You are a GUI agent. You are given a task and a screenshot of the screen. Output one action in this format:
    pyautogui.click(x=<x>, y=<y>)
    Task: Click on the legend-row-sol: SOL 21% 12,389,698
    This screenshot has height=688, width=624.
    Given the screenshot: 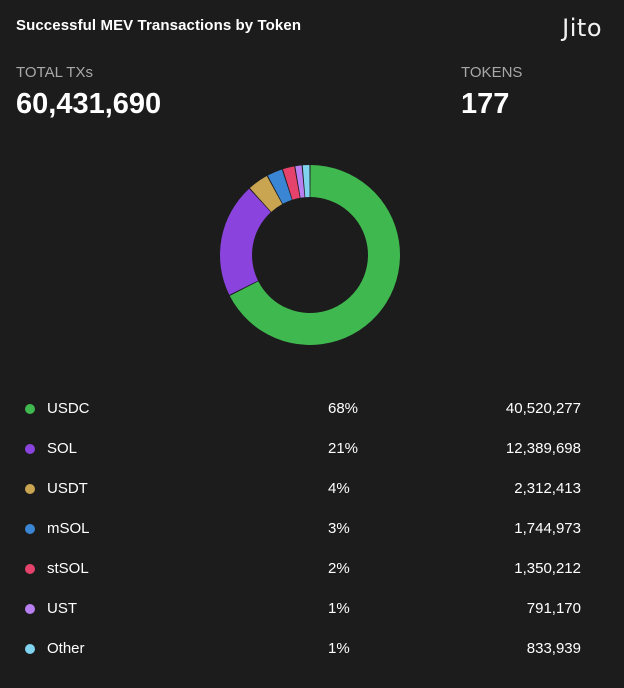 What is the action you would take?
    pyautogui.click(x=312, y=449)
    